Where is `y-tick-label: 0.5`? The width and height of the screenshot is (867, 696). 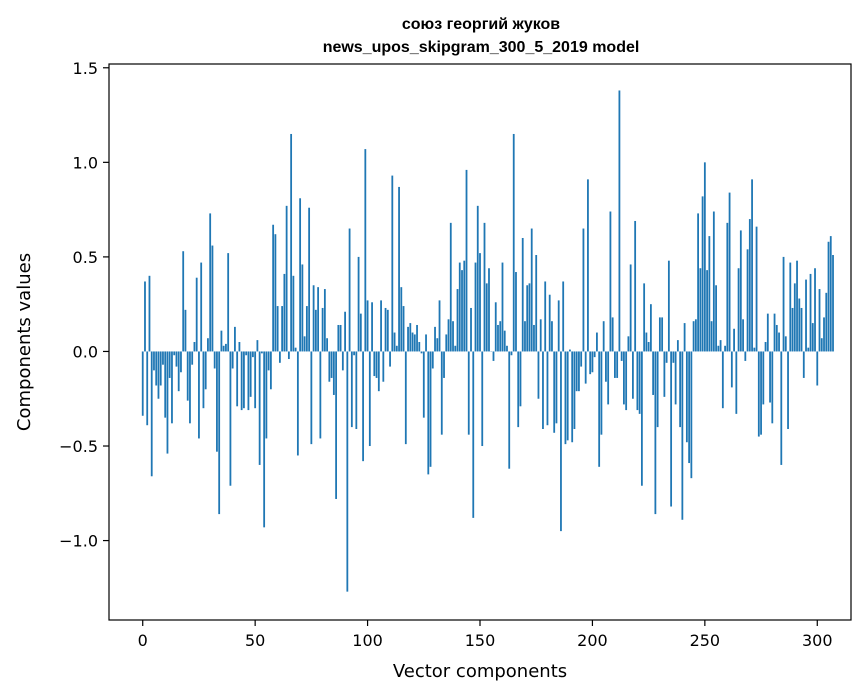 y-tick-label: 0.5 is located at coordinates (85, 257).